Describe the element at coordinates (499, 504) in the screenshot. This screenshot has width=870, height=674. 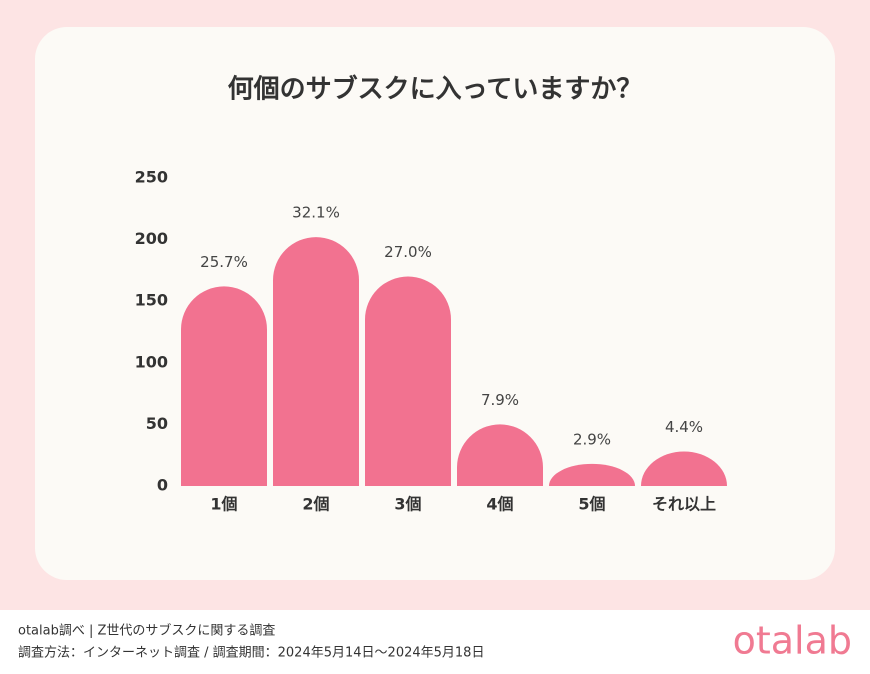
I see `x-tick-label: 4個` at that location.